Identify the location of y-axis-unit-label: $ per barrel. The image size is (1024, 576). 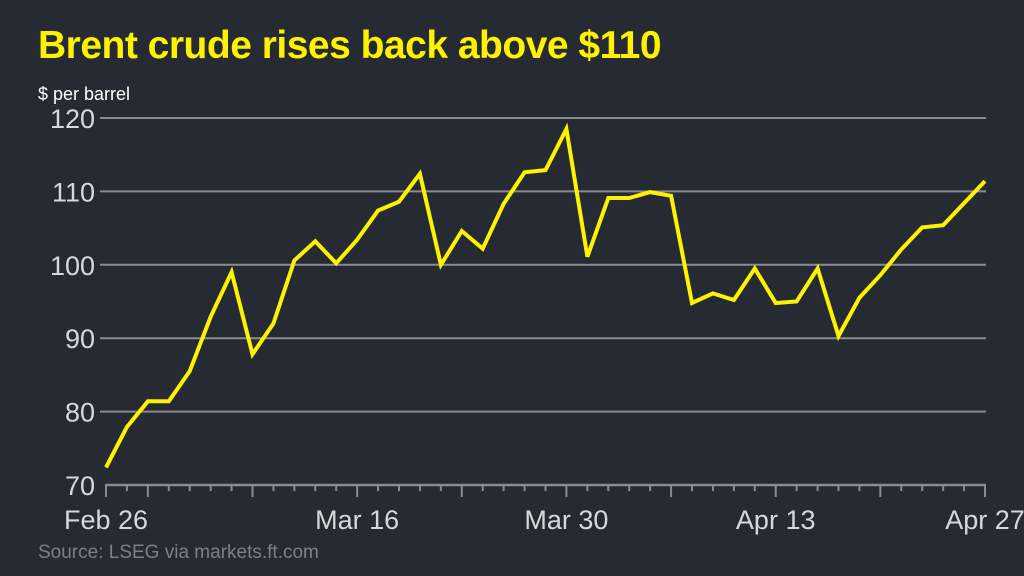
(84, 94).